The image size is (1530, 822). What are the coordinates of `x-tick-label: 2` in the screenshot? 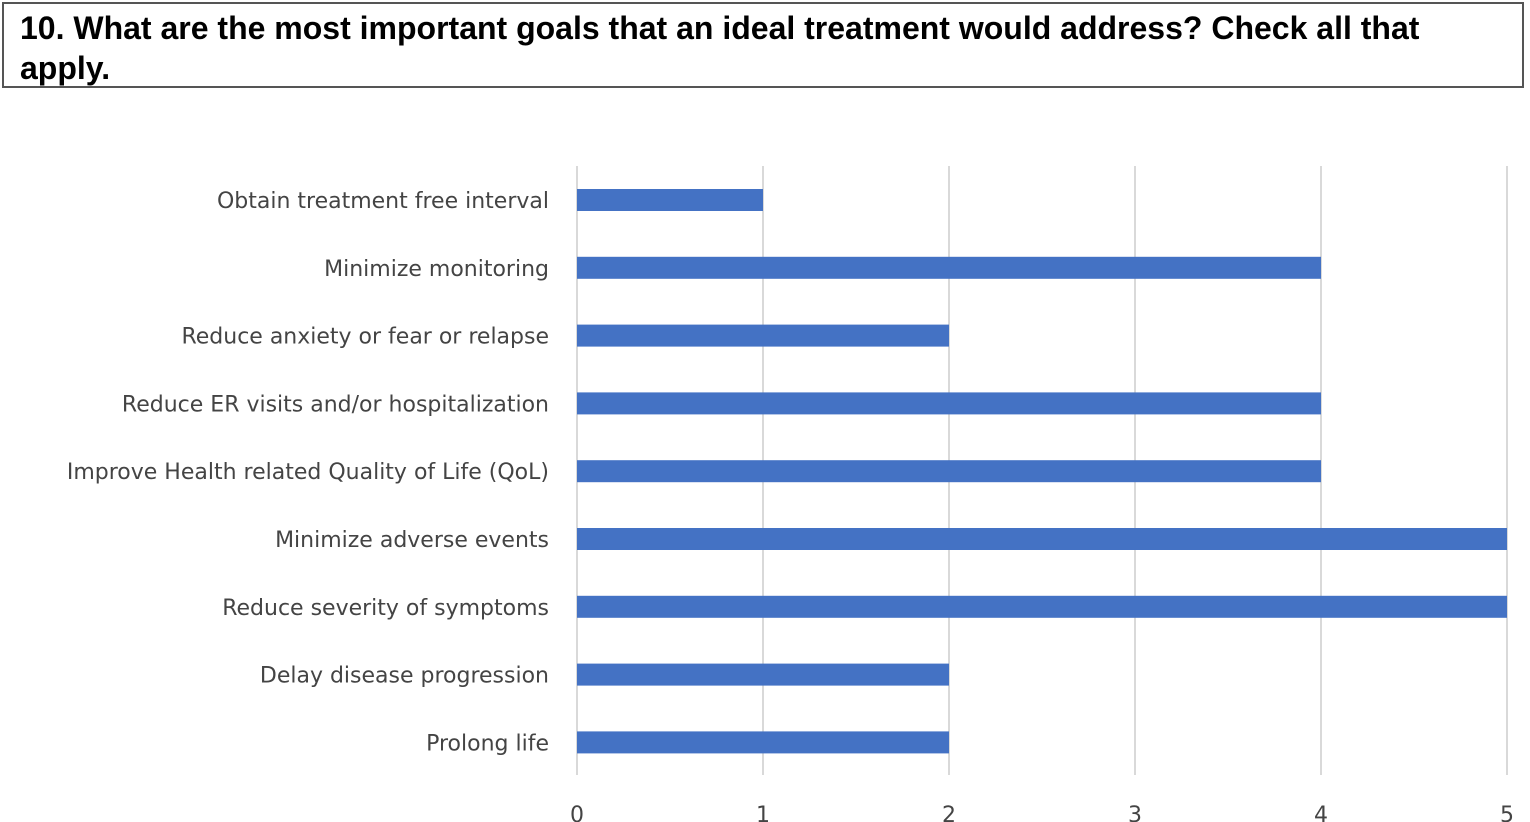 It's located at (949, 812).